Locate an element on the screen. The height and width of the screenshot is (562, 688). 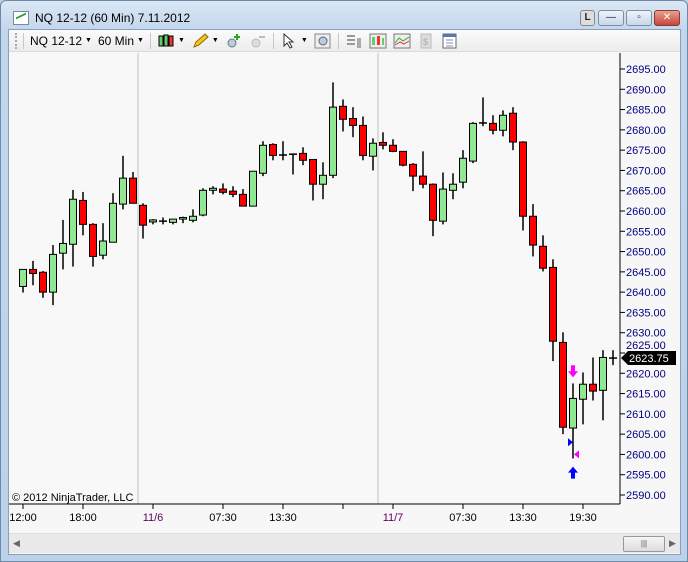
indicators-icon is located at coordinates (402, 41).